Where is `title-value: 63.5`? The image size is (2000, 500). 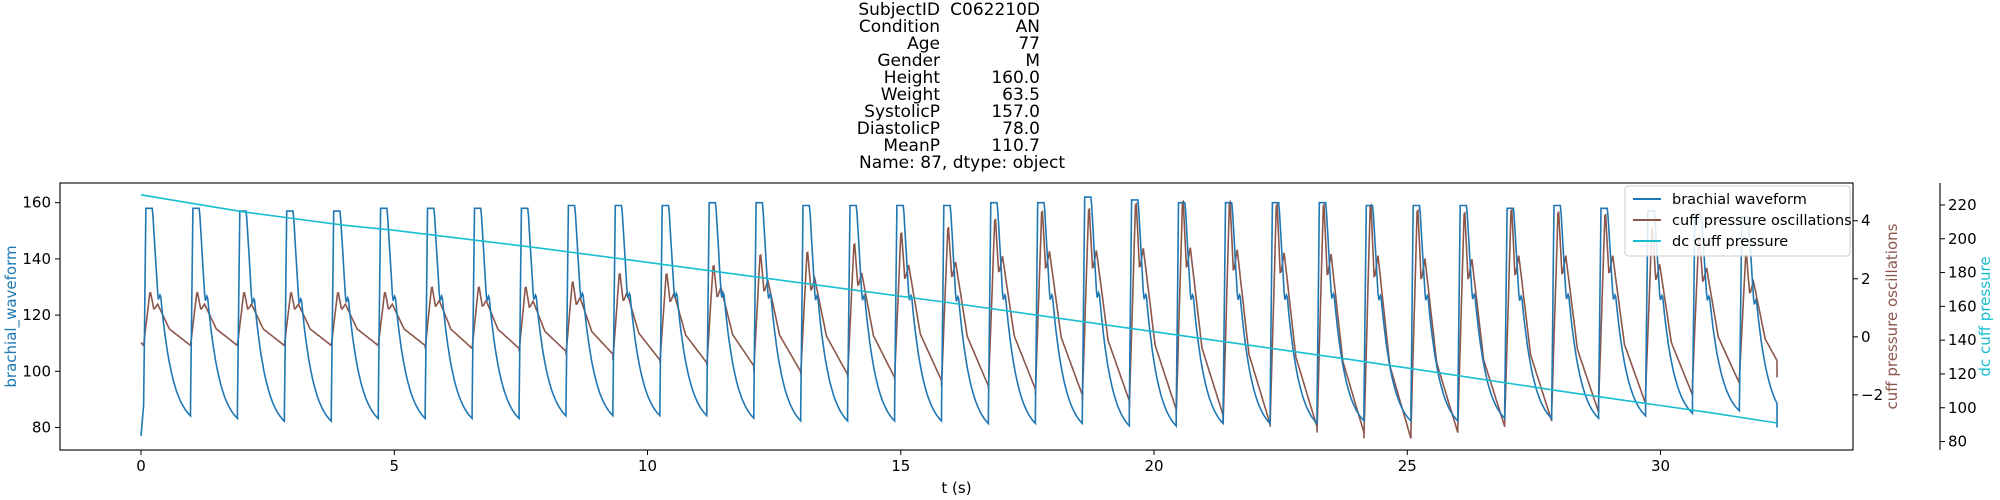 title-value: 63.5 is located at coordinates (1021, 95).